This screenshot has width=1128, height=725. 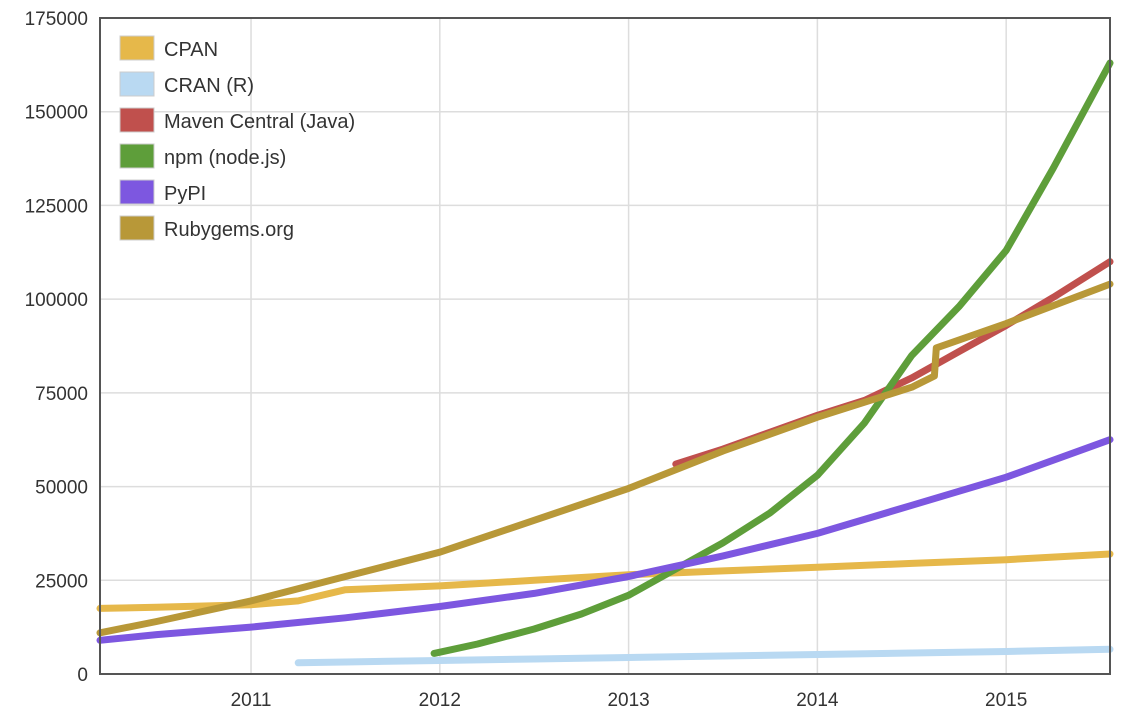 I want to click on y-axis-ticks: 0 25000 50000 75000 100000 125000 150000 175000, so click(x=56, y=347).